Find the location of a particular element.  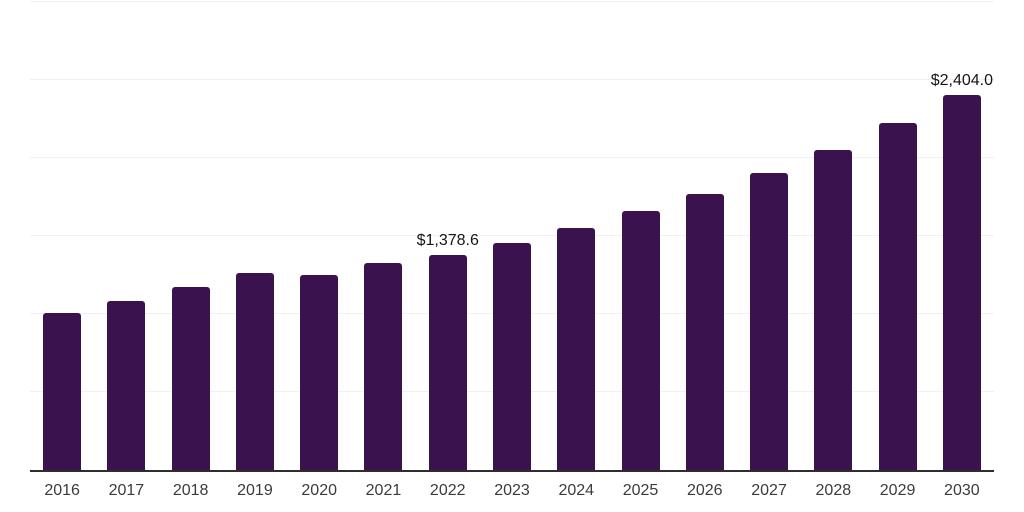

x-tick-2028: 2028 is located at coordinates (833, 490).